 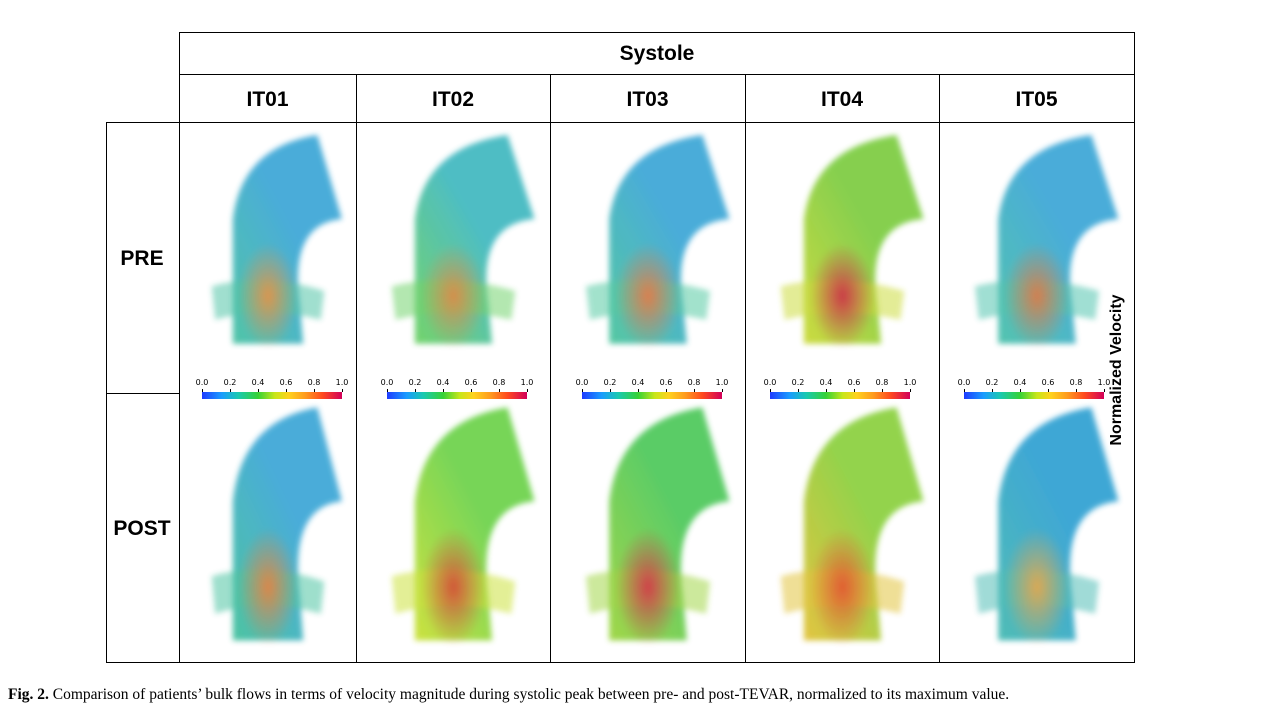 I want to click on col-header-it04: IT04, so click(x=842, y=99).